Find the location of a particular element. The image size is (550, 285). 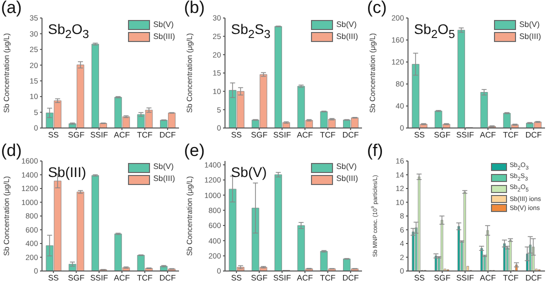

chart-title: Sb$_{2}$O$_{5}$ is located at coordinates (434, 31).